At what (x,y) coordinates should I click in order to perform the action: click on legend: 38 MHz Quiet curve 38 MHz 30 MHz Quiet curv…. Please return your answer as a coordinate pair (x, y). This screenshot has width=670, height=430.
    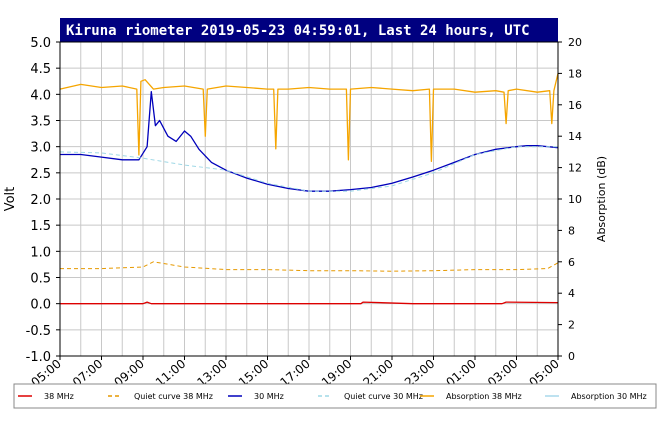
    Looking at the image, I should click on (332, 396).